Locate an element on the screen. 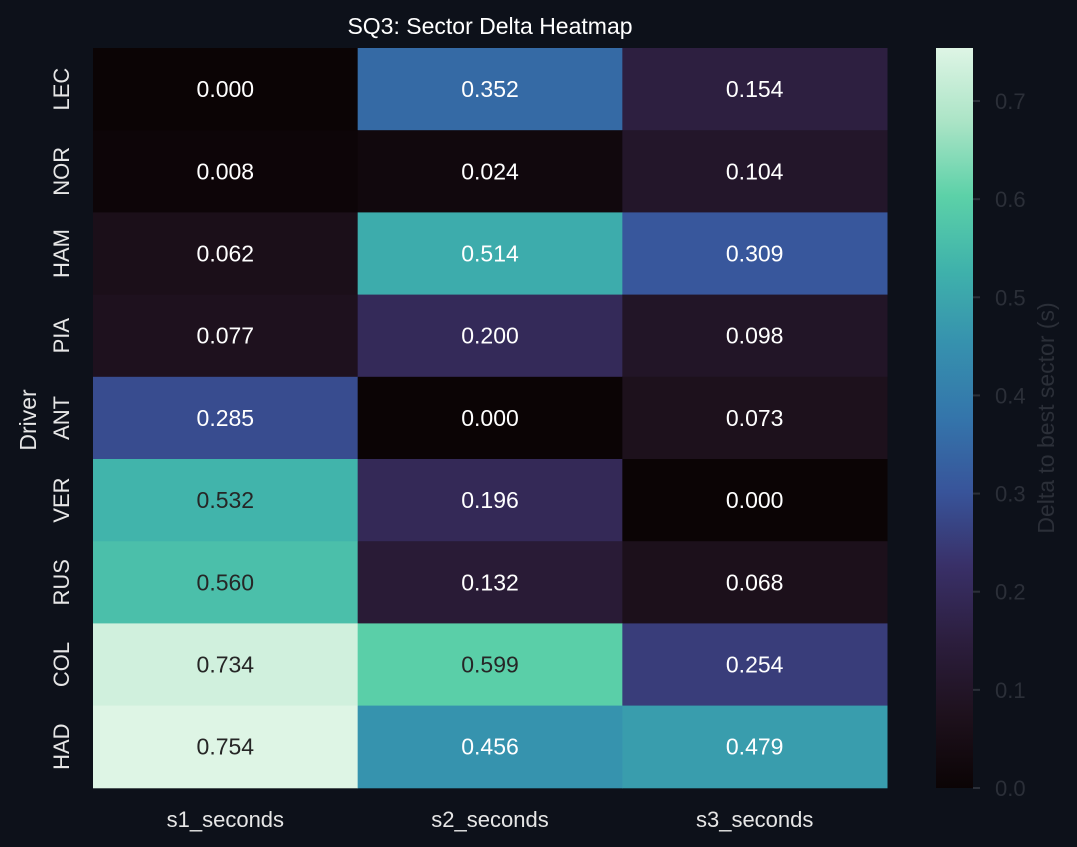  heatmap-cell-lec-s3_seconds is located at coordinates (755, 89).